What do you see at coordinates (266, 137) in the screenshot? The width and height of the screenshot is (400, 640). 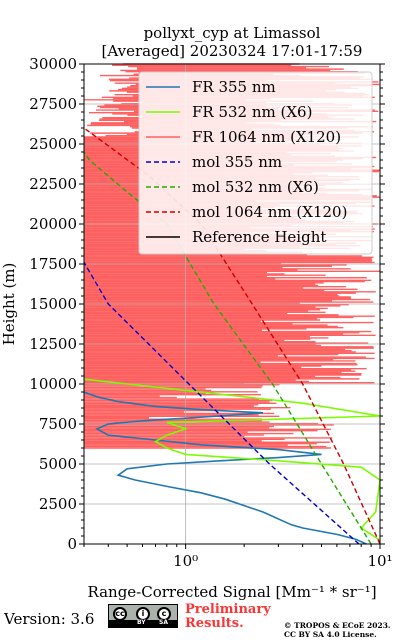 I see `legend-label-2: FR 1064 nm (X120)` at bounding box center [266, 137].